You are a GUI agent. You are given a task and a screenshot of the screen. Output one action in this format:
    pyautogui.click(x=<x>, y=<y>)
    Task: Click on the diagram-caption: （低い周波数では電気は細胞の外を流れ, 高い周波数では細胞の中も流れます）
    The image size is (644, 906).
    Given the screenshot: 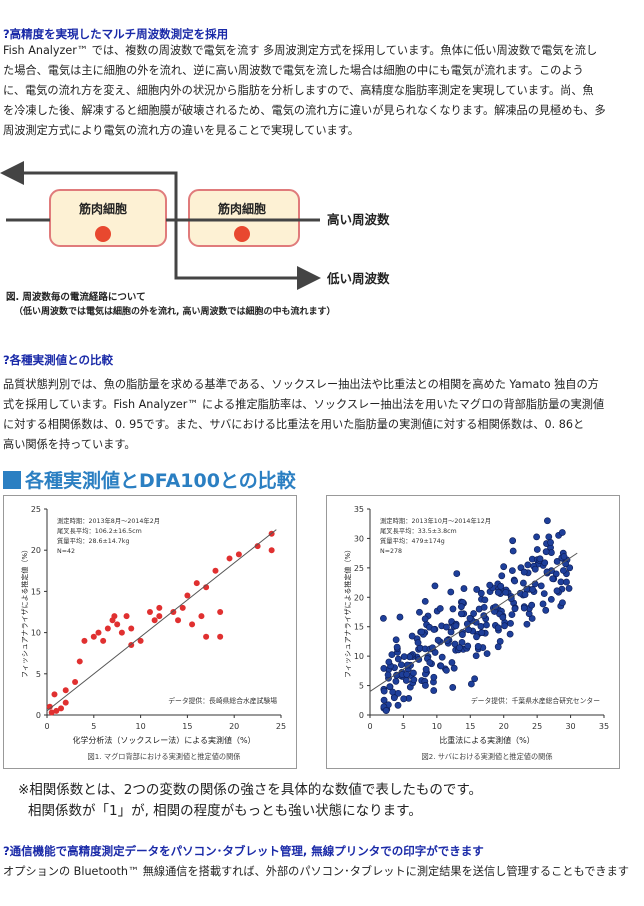 What is the action you would take?
    pyautogui.click(x=175, y=311)
    